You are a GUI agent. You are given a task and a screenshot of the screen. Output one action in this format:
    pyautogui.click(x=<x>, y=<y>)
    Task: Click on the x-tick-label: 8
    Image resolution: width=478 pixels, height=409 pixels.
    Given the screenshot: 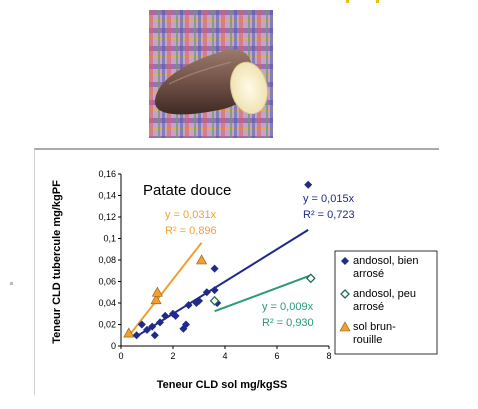 What is the action you would take?
    pyautogui.click(x=328, y=356)
    